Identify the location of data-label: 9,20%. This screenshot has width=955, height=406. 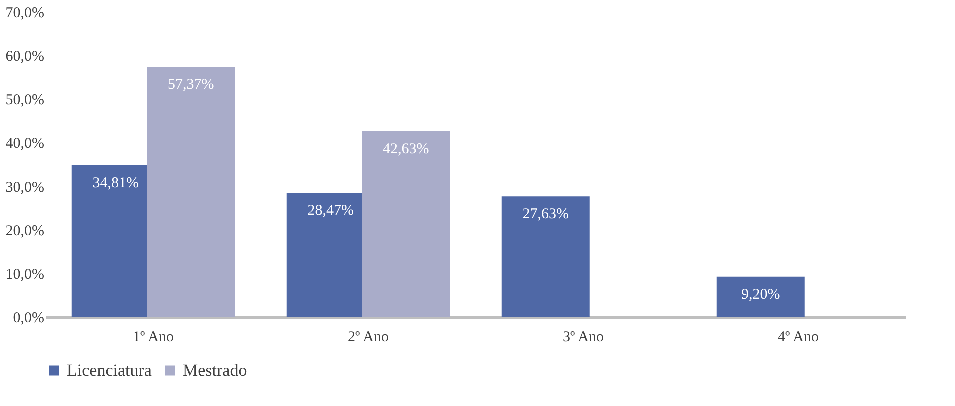
(761, 294).